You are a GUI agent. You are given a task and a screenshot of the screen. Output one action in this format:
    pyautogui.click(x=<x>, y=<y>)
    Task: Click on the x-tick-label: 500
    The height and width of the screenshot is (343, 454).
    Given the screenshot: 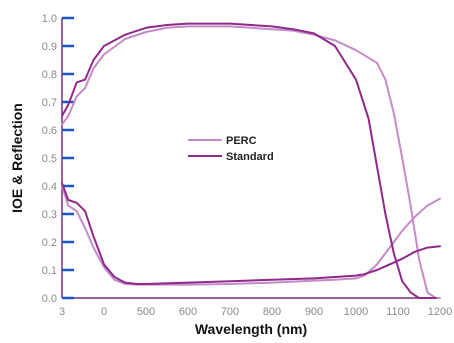 What is the action you would take?
    pyautogui.click(x=146, y=312)
    